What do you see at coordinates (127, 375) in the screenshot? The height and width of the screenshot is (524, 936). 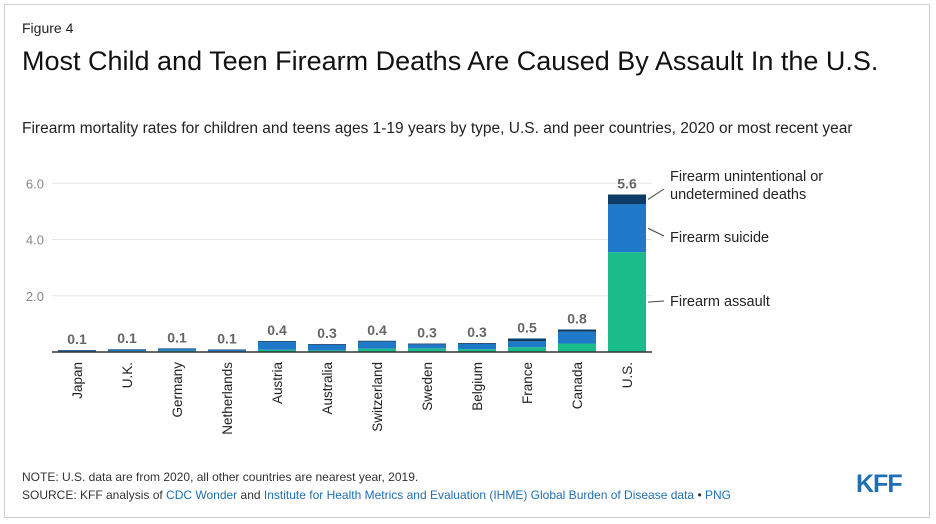 I see `x-tick-label: U.K.` at bounding box center [127, 375].